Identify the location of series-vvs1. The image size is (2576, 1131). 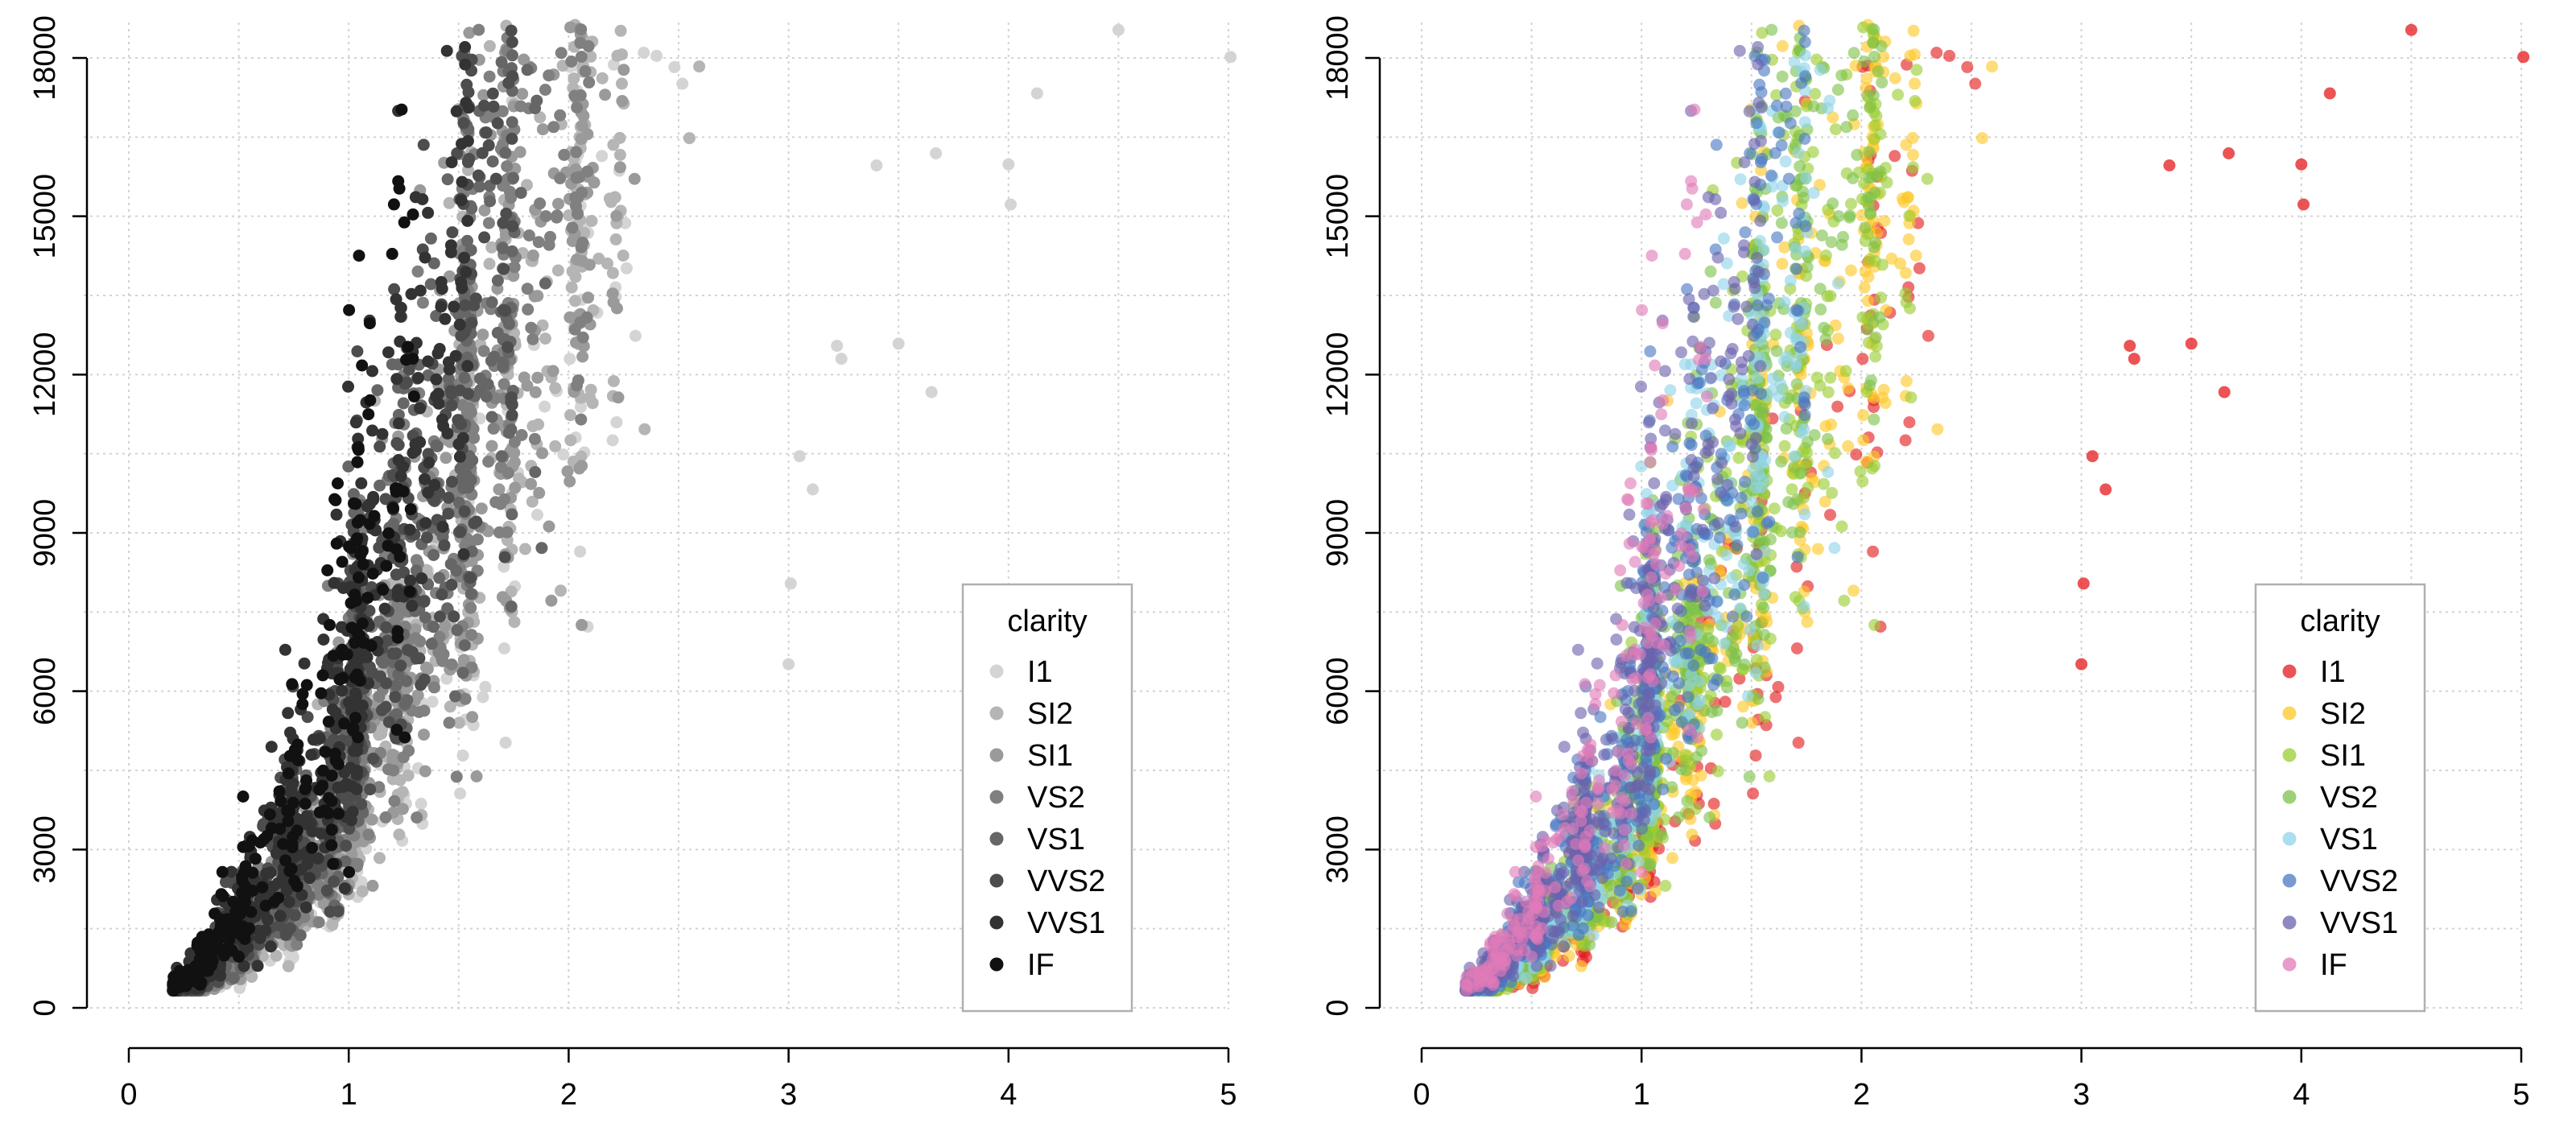
(321, 519).